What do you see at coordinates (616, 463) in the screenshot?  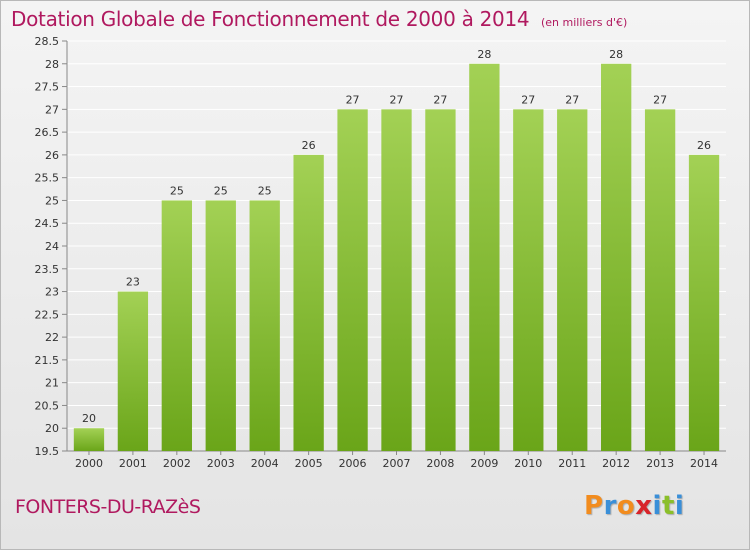 I see `x-tick-label: 2012` at bounding box center [616, 463].